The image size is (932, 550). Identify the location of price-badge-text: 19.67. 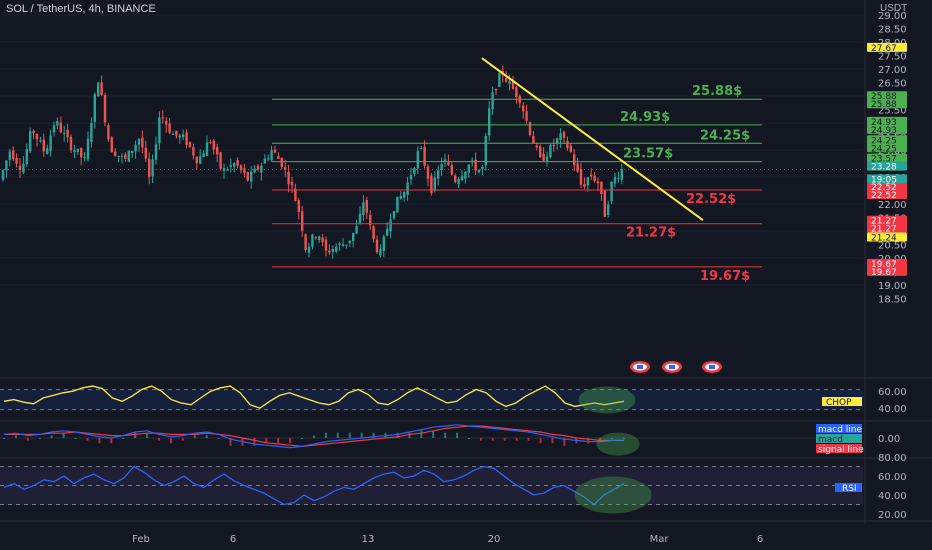
(884, 265).